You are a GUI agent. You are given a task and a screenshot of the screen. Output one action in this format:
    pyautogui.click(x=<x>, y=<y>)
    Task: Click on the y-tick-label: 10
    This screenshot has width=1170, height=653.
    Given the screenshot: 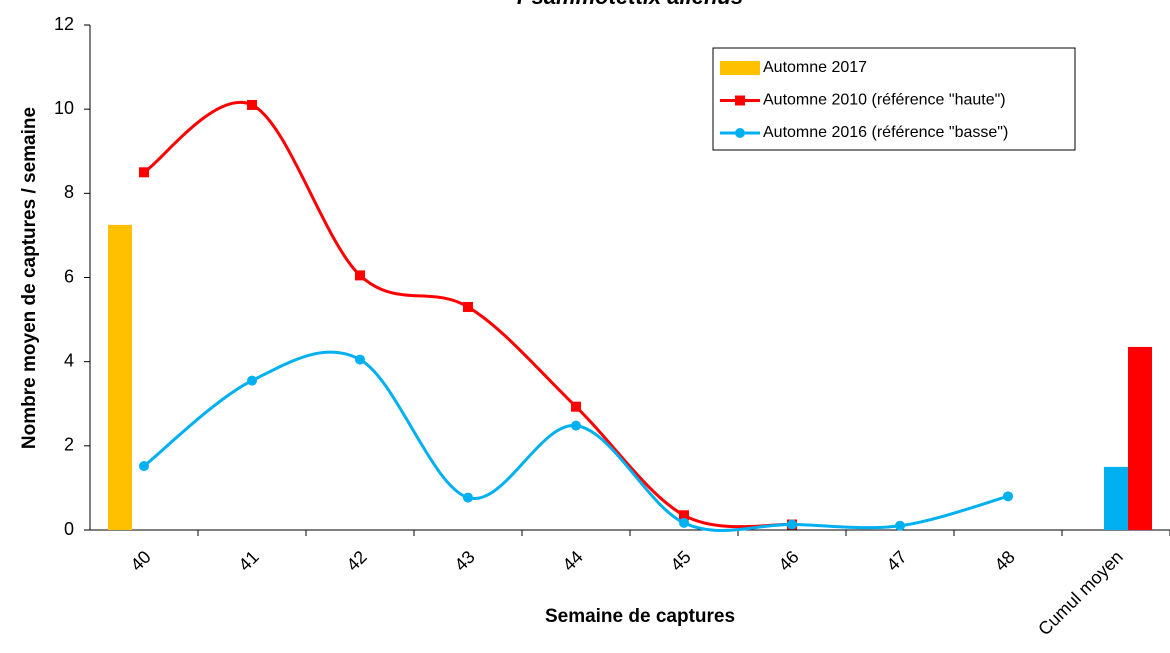 What is the action you would take?
    pyautogui.click(x=64, y=108)
    